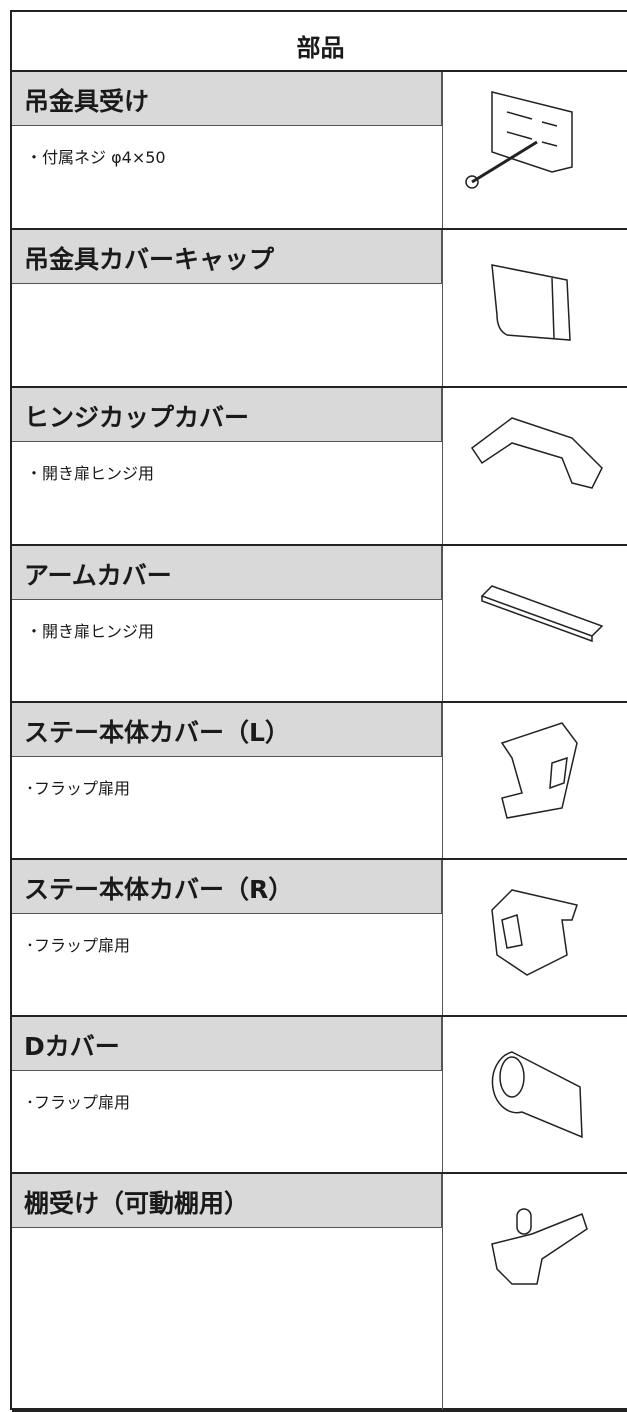 The width and height of the screenshot is (627, 1412). I want to click on part-row: ステー本体カバー（R） ･フラップ扉用, so click(319, 938).